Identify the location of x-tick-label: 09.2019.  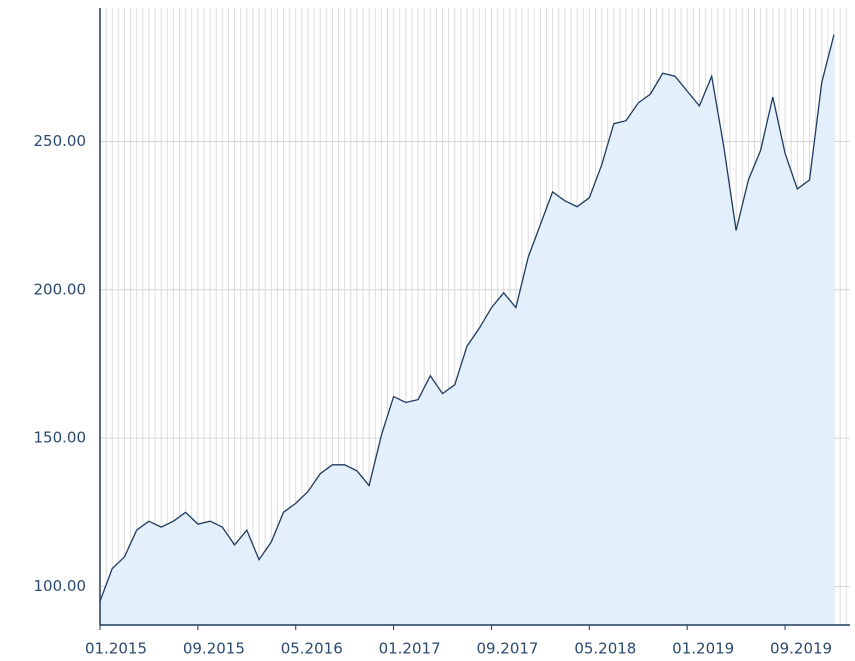
(801, 649).